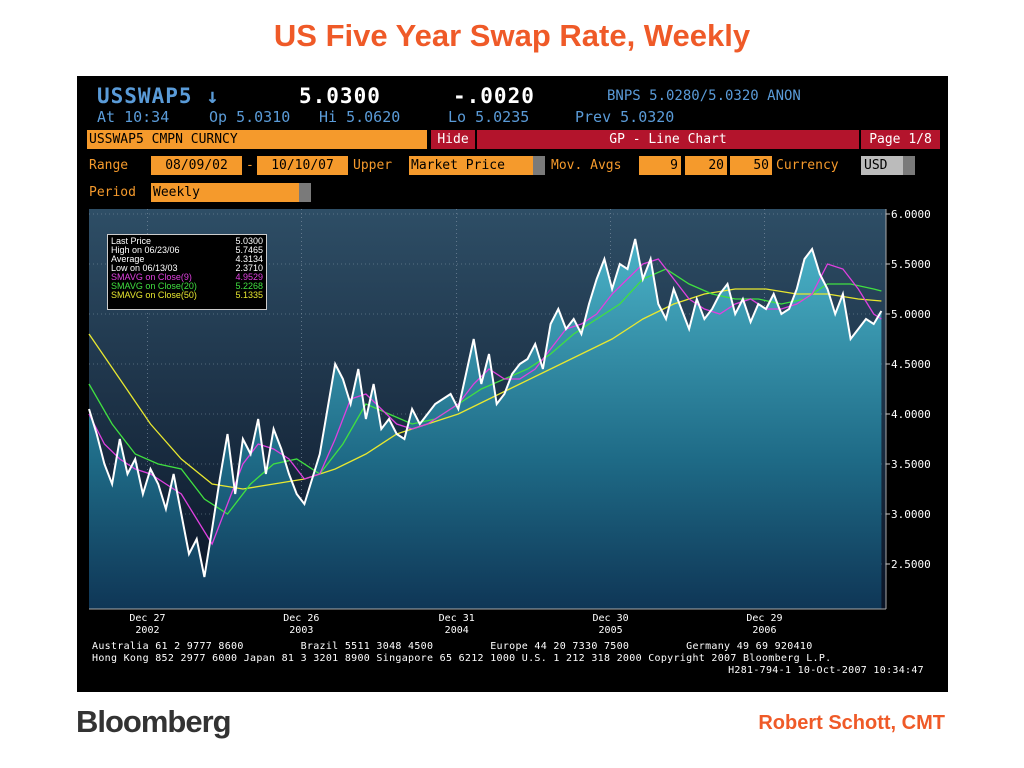 The height and width of the screenshot is (768, 1024). I want to click on upper-dropdown-handle, so click(539, 165).